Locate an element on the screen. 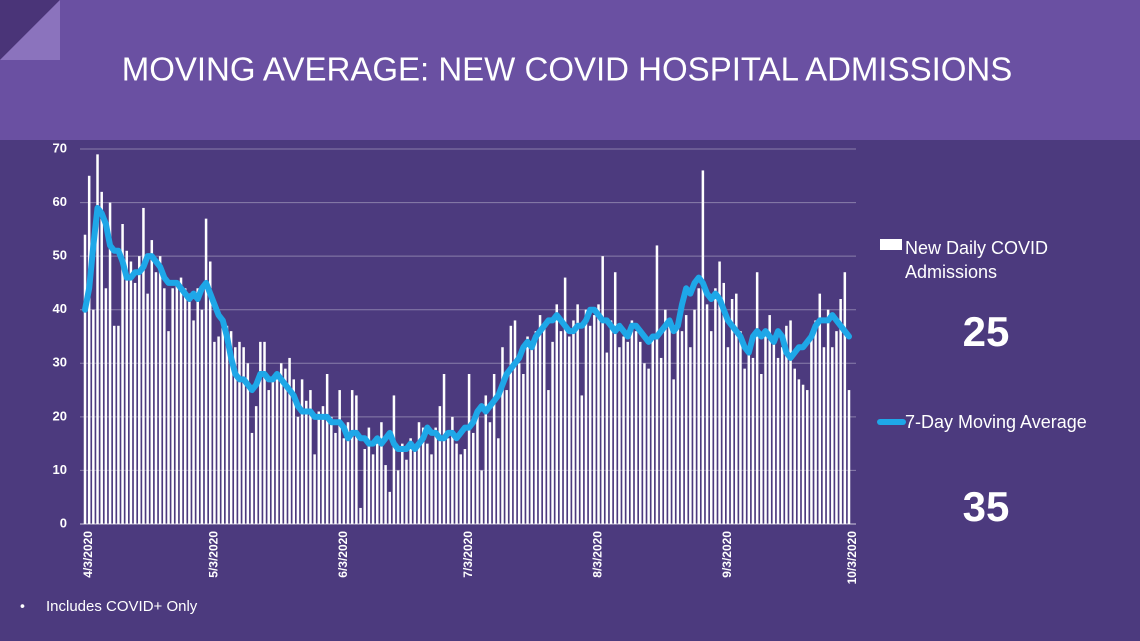 The image size is (1140, 641). footnote: Includes COVID+ Only is located at coordinates (122, 606).